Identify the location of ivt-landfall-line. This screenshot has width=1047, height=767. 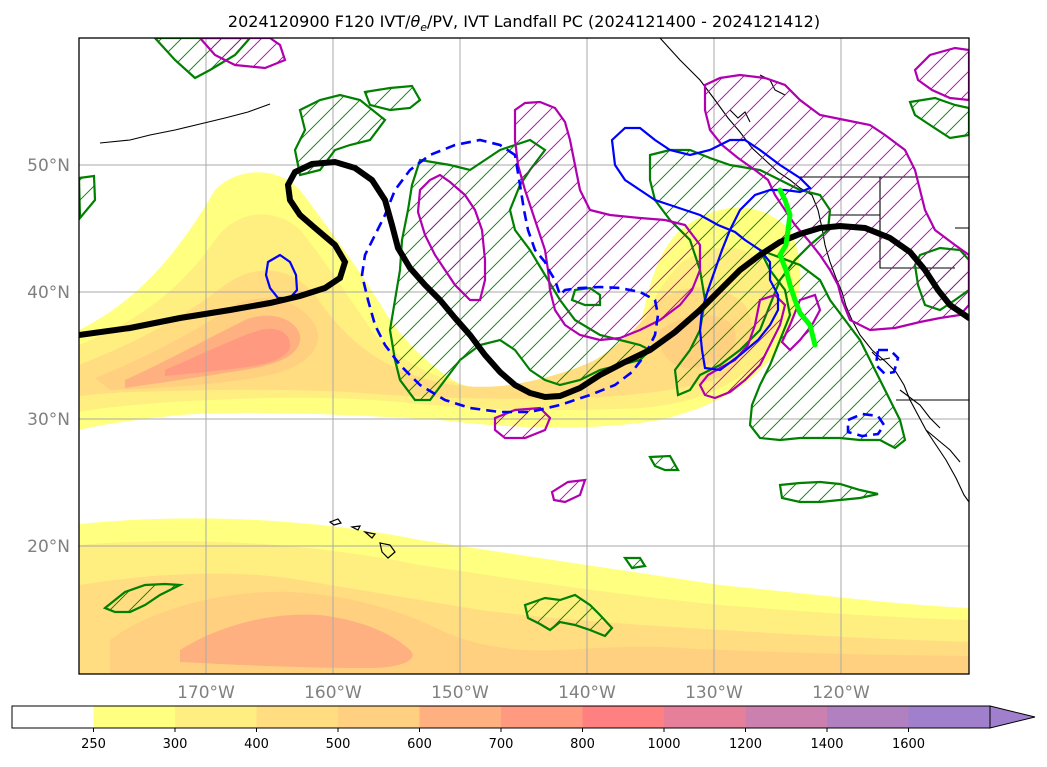
(797, 267).